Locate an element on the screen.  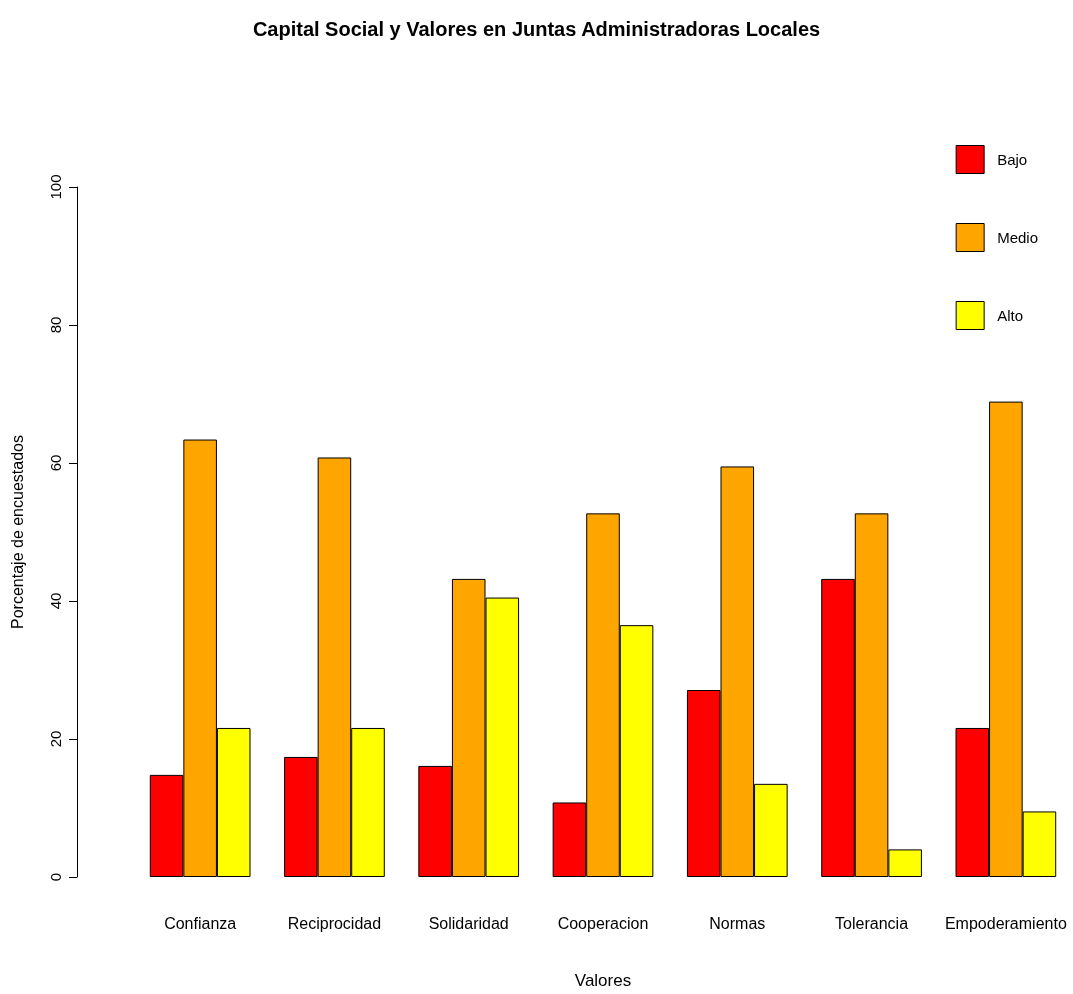
x-tick-label: Empoderamiento is located at coordinates (1005, 923).